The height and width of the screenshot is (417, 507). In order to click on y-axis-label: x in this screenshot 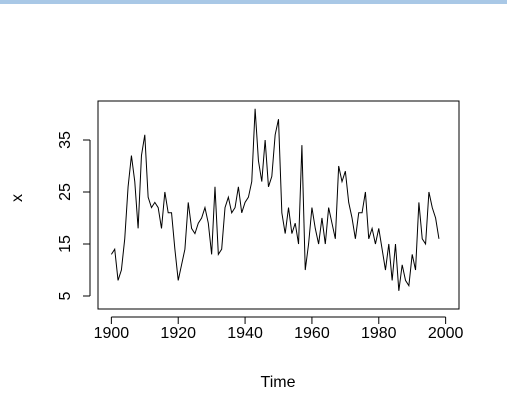, I will do `click(17, 198)`.